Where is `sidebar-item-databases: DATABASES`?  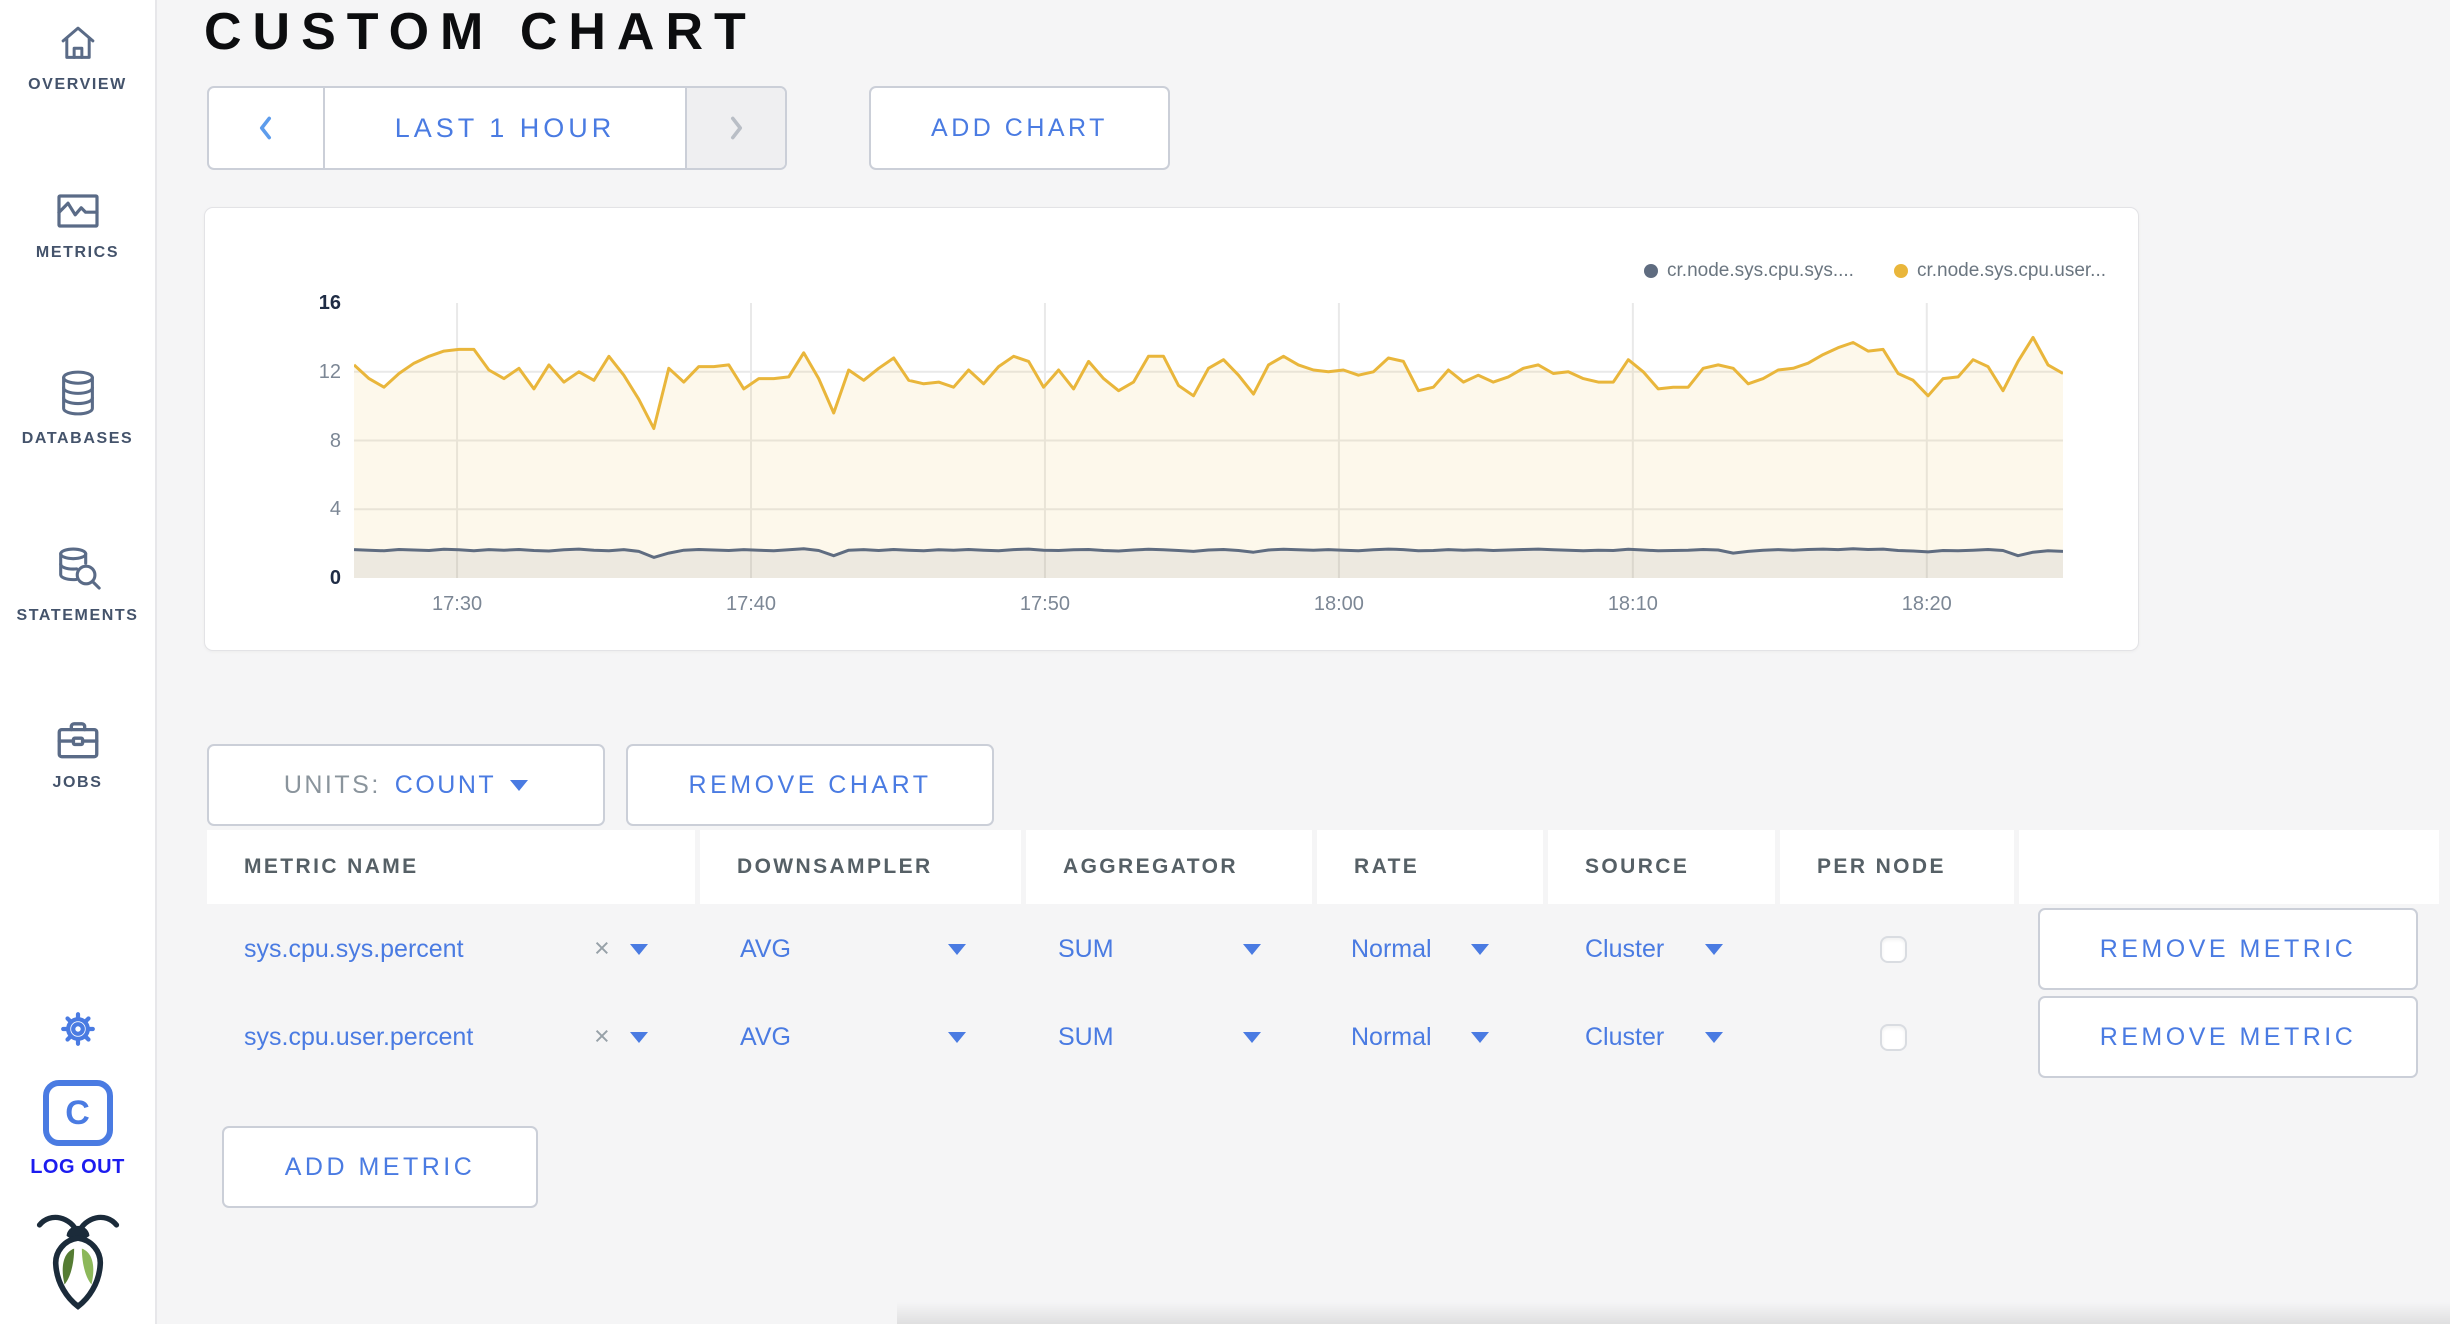
sidebar-item-databases: DATABASES is located at coordinates (77, 408).